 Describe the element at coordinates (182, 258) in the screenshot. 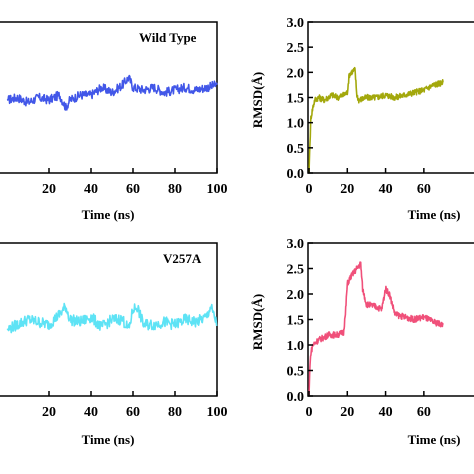

I see `panel-label: V257A` at that location.